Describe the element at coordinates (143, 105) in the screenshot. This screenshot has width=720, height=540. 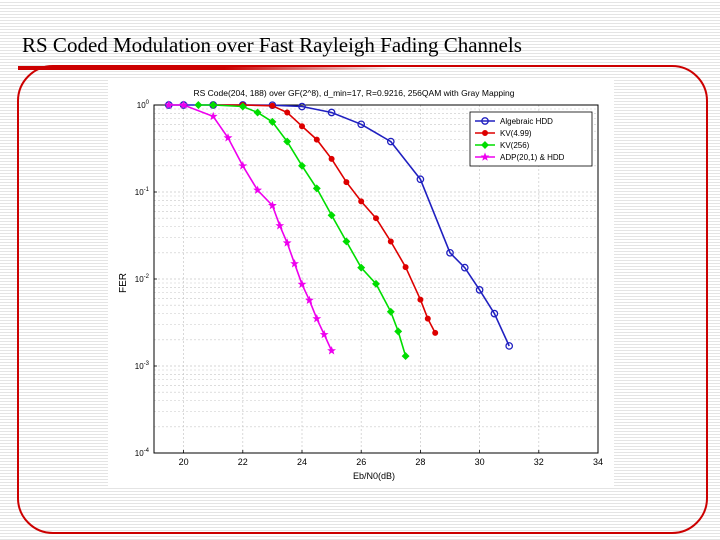
I see `y-tick-label: 10⁰` at that location.